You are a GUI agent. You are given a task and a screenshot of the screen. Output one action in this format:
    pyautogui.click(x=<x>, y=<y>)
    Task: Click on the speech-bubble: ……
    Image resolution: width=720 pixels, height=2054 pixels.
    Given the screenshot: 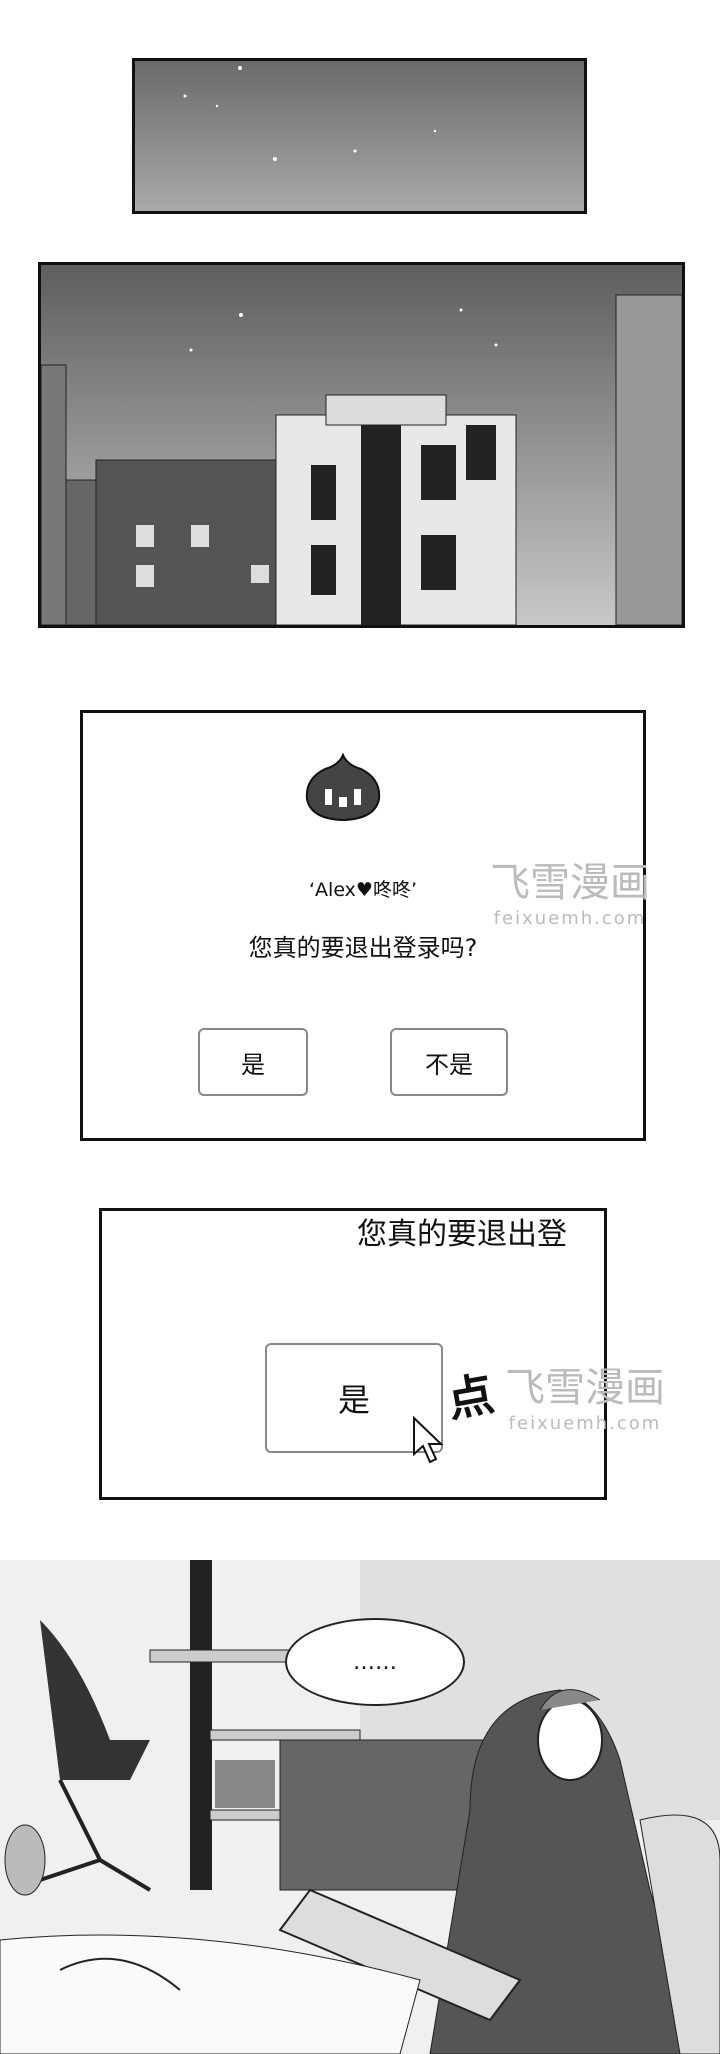 What is the action you would take?
    pyautogui.click(x=375, y=1662)
    